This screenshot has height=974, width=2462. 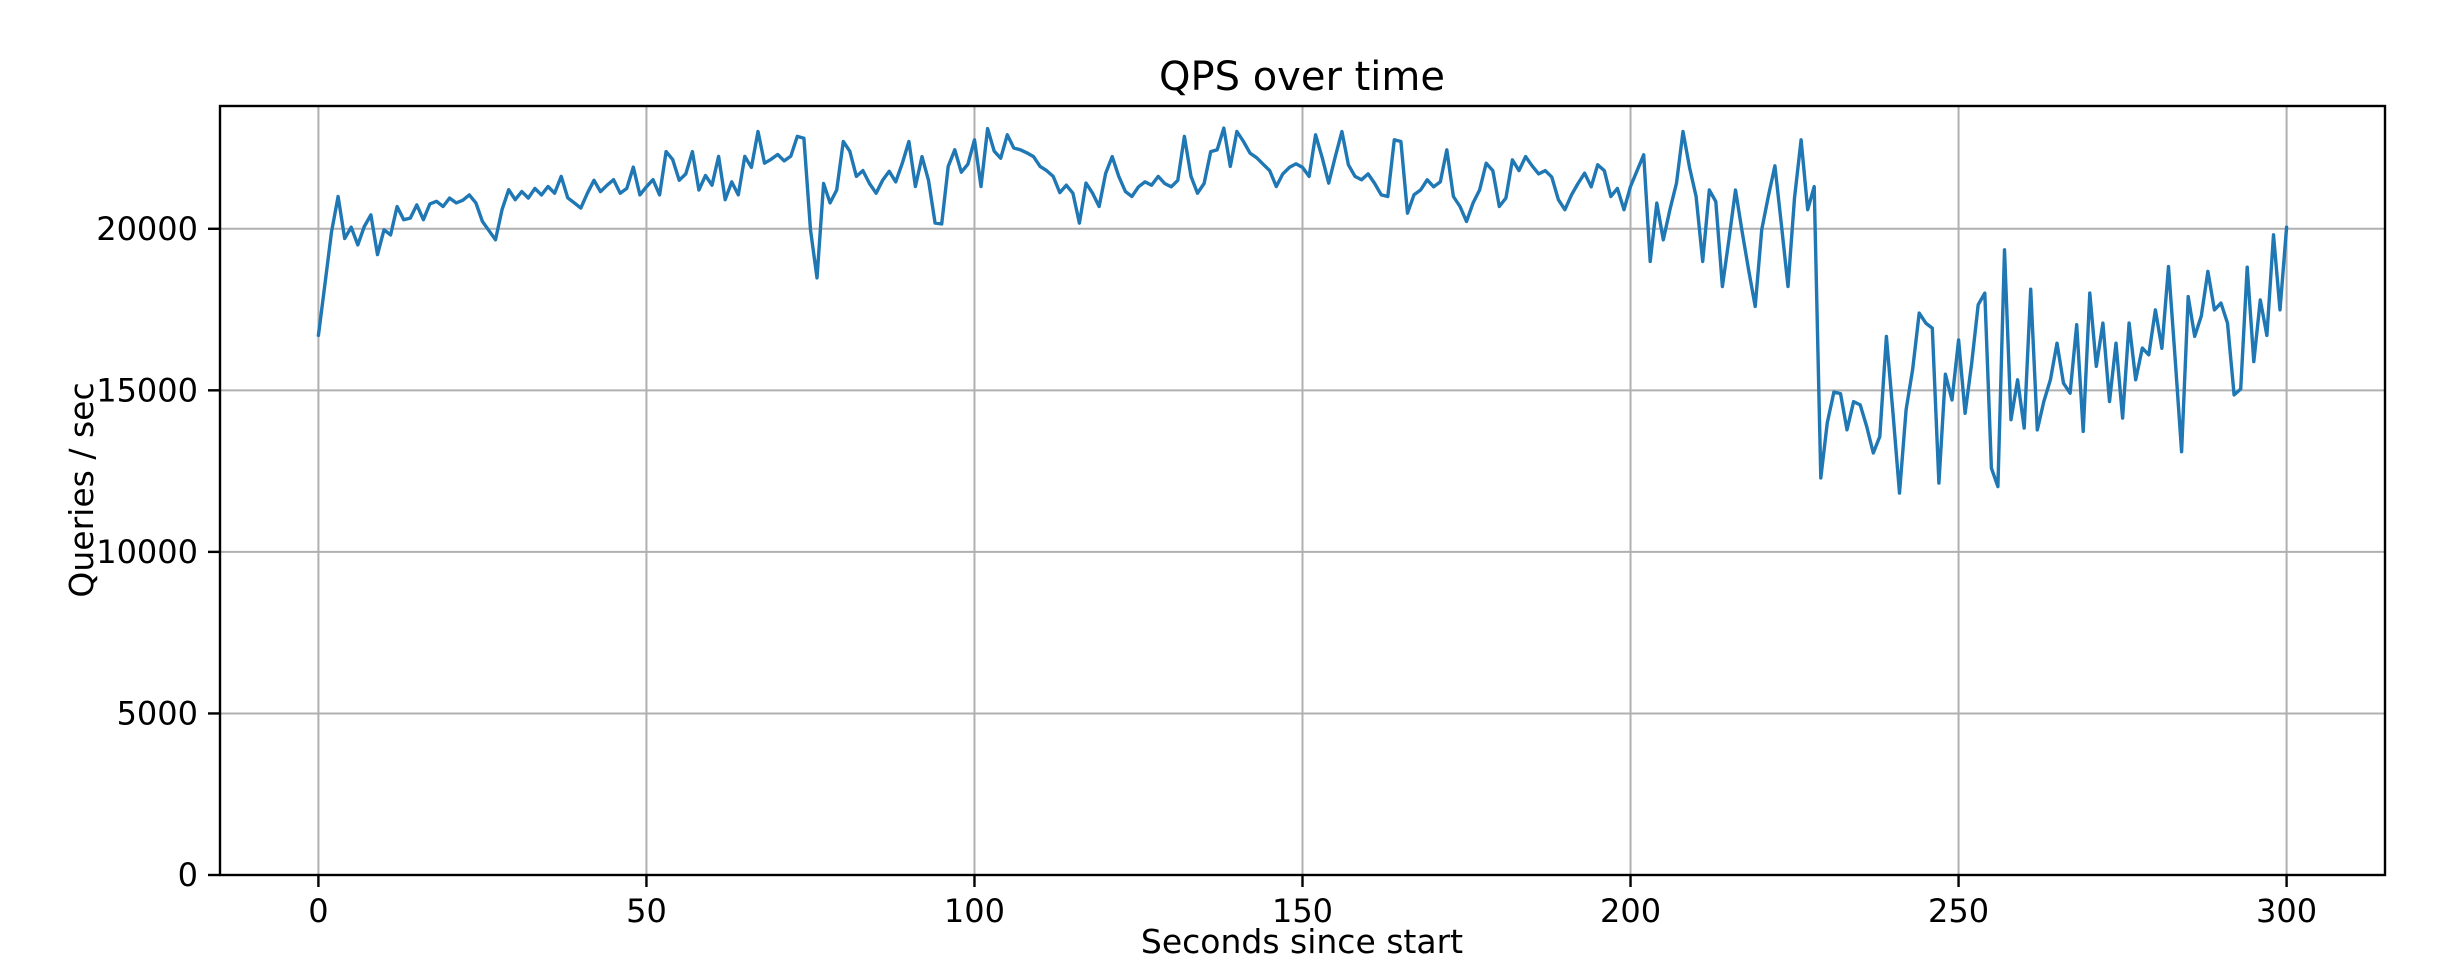 What do you see at coordinates (1302, 911) in the screenshot?
I see `x-tick-label: 150` at bounding box center [1302, 911].